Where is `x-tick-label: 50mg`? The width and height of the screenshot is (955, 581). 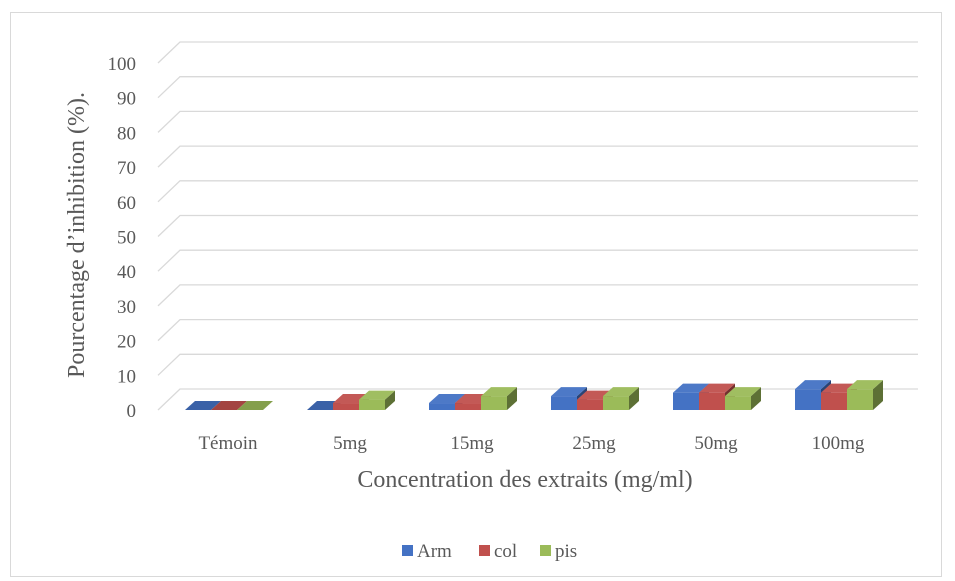
x-tick-label: 50mg is located at coordinates (716, 443).